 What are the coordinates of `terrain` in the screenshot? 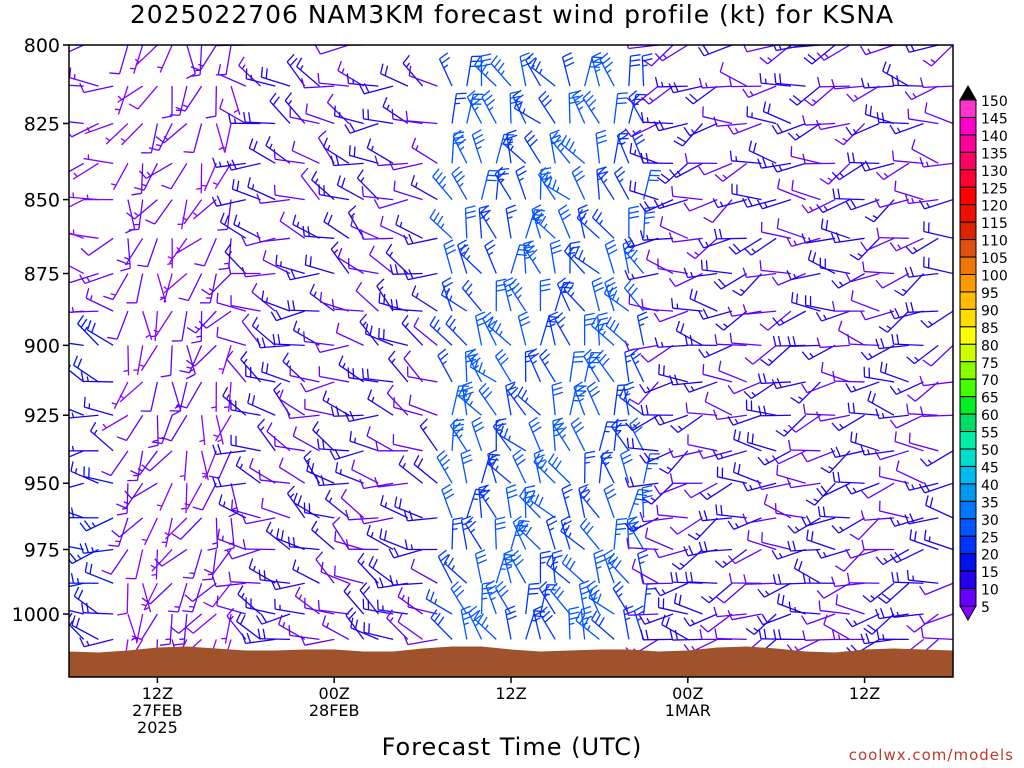 It's located at (511, 661).